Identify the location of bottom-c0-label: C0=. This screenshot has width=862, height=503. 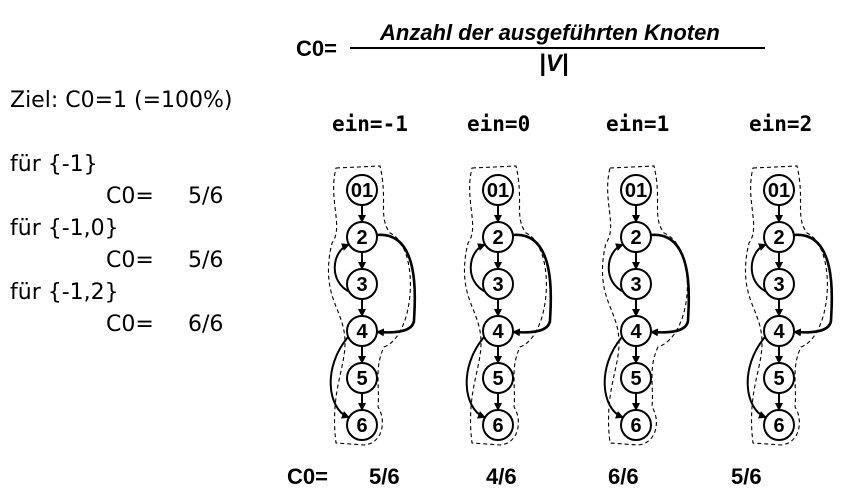
(307, 476).